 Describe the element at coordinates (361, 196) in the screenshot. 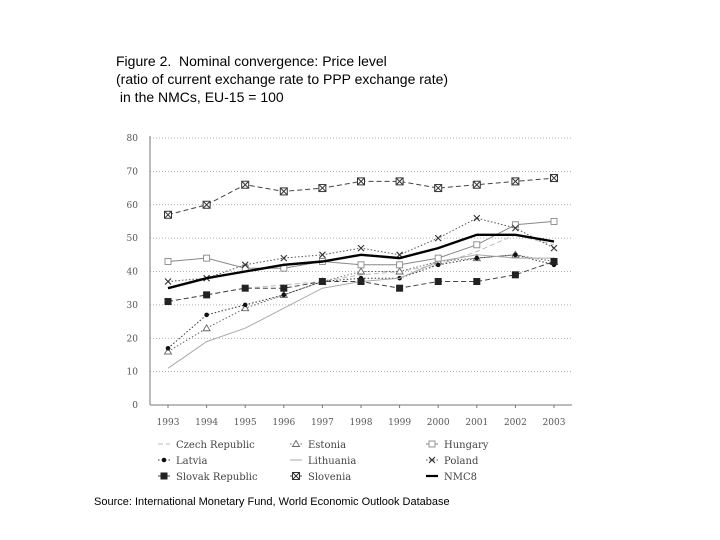

I see `series-slovenia` at that location.